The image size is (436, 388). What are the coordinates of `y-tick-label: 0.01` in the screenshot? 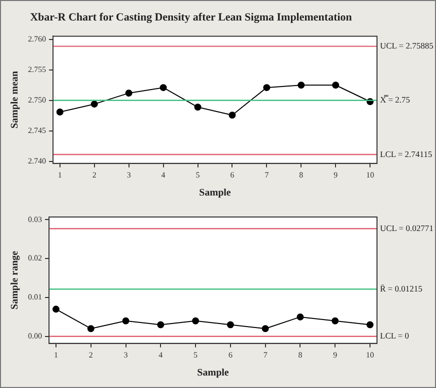 It's located at (35, 297).